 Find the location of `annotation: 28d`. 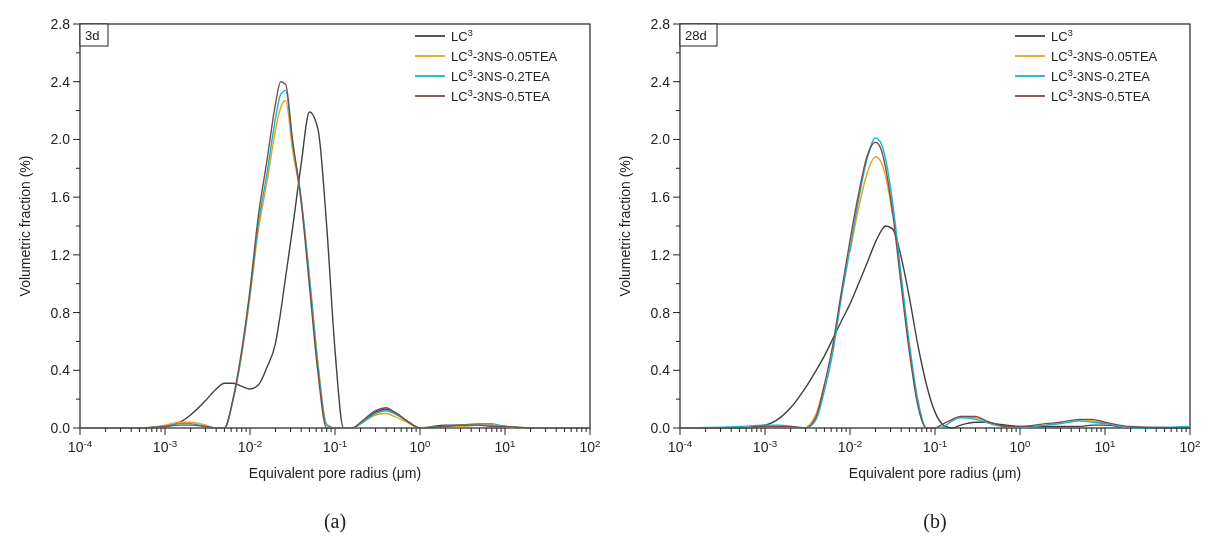

annotation: 28d is located at coordinates (696, 35).